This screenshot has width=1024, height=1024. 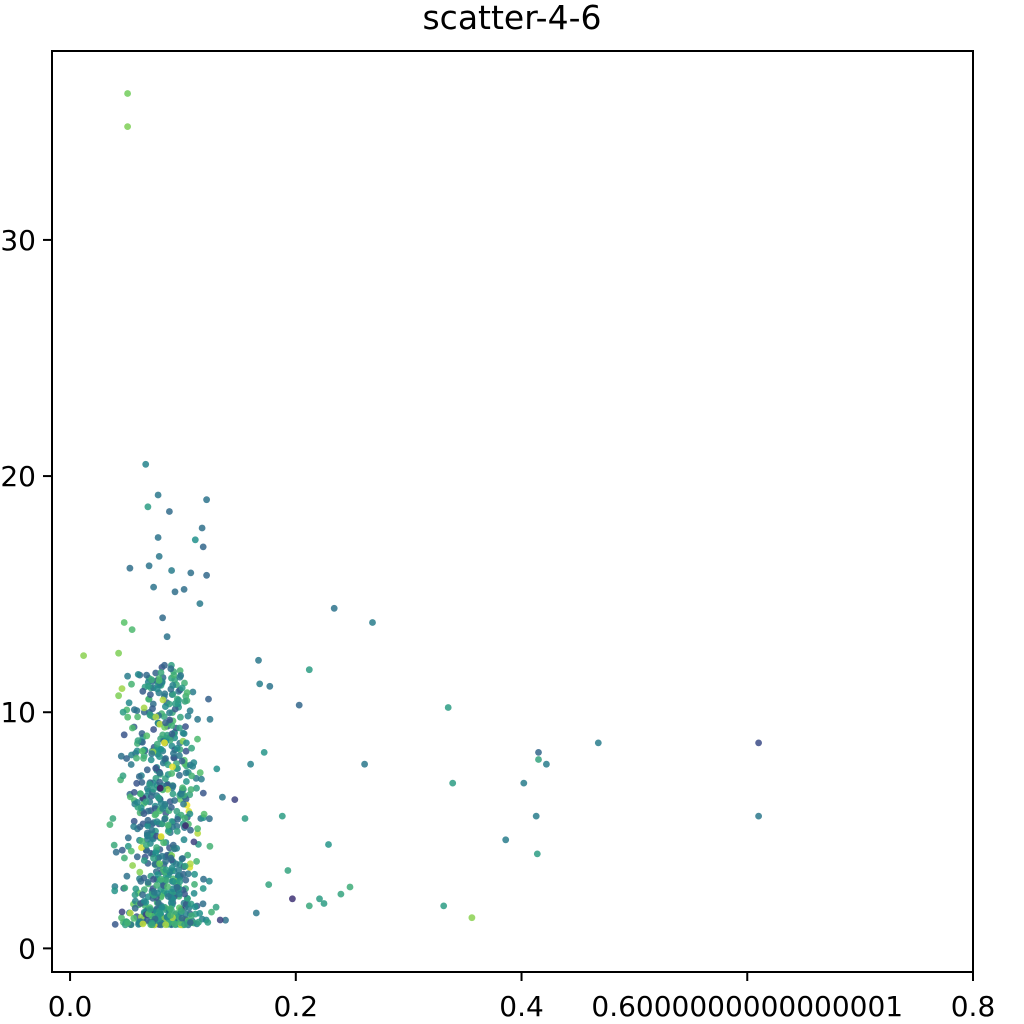 I want to click on y-tick-label: 0, so click(x=27, y=948).